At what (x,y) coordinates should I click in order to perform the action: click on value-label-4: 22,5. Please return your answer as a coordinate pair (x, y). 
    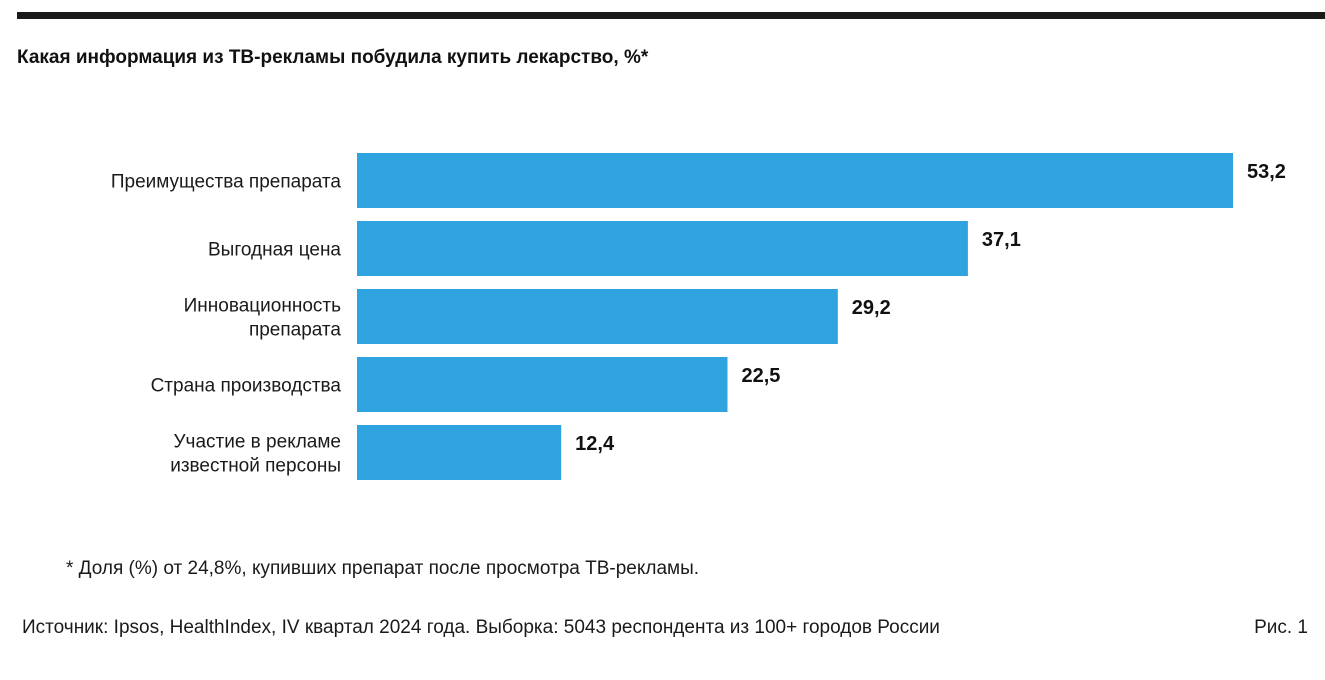
    Looking at the image, I should click on (760, 376).